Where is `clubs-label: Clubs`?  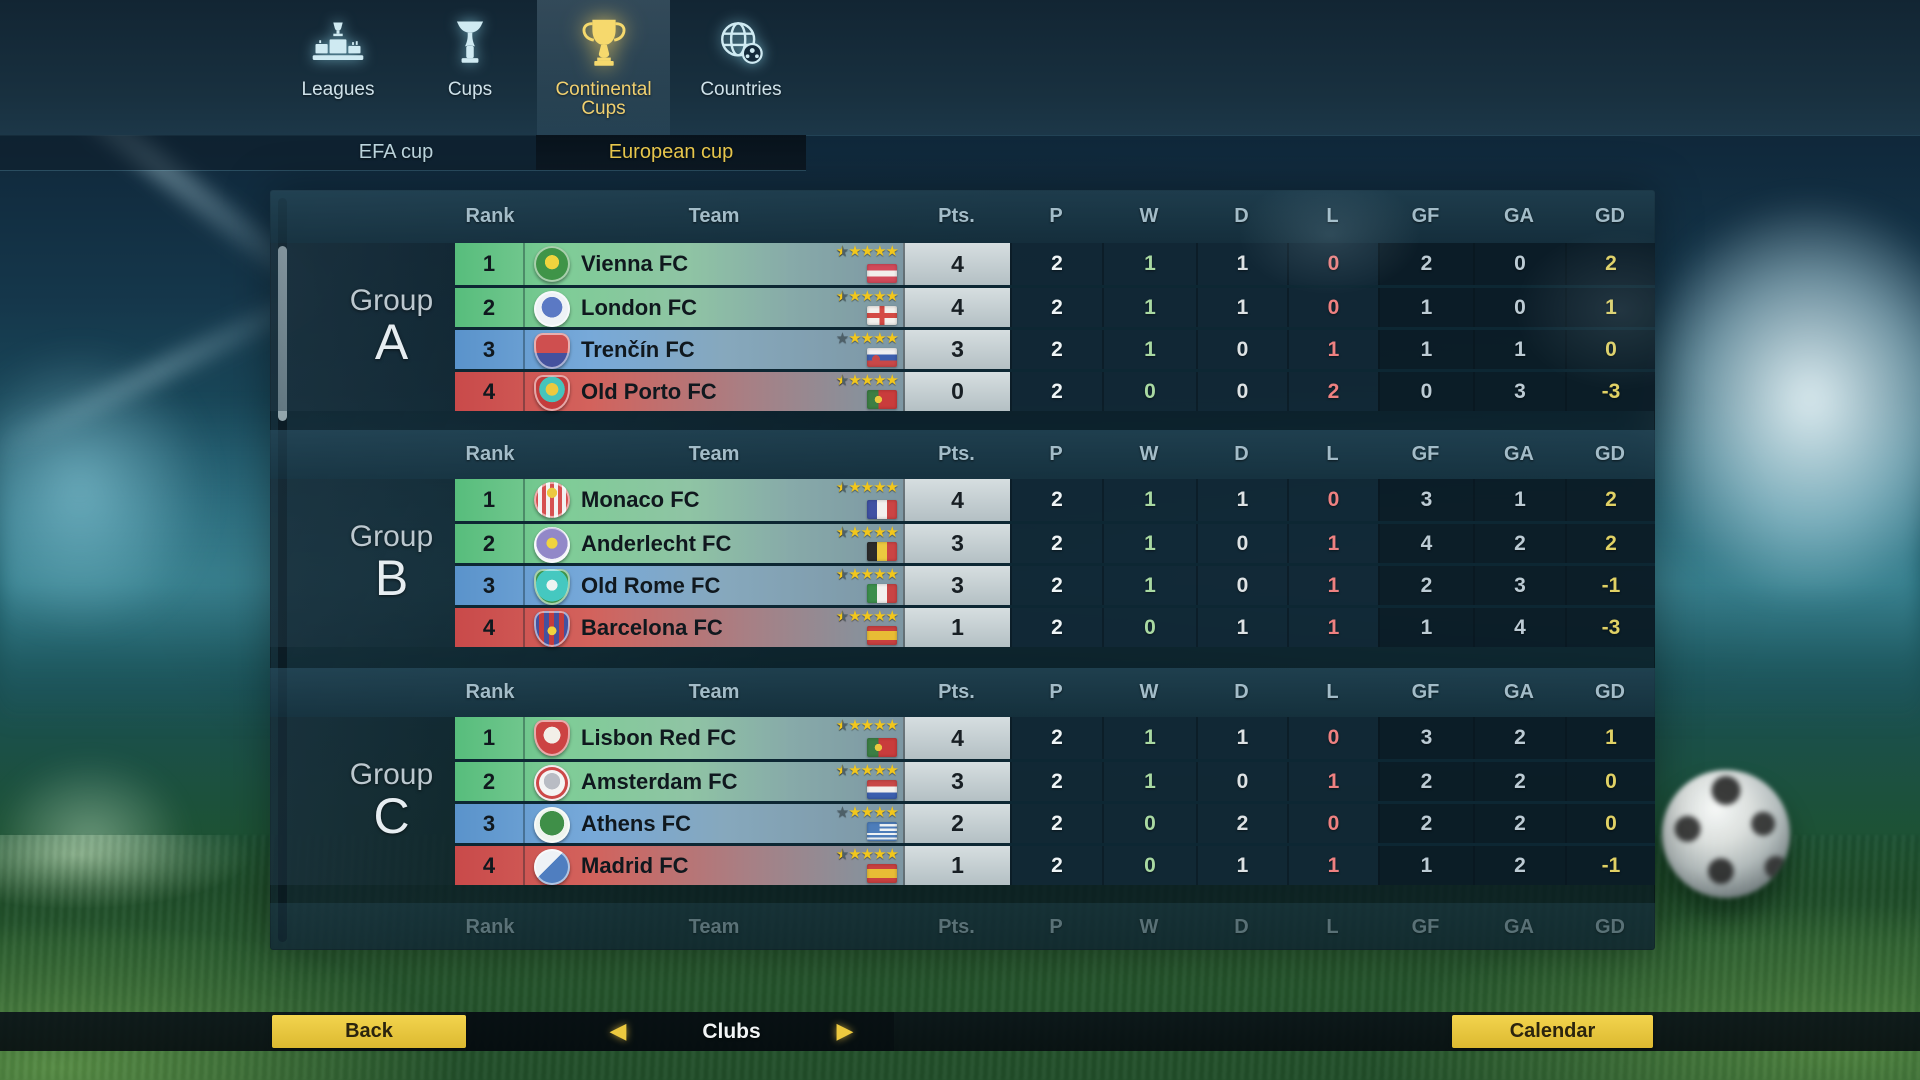 clubs-label: Clubs is located at coordinates (731, 1031).